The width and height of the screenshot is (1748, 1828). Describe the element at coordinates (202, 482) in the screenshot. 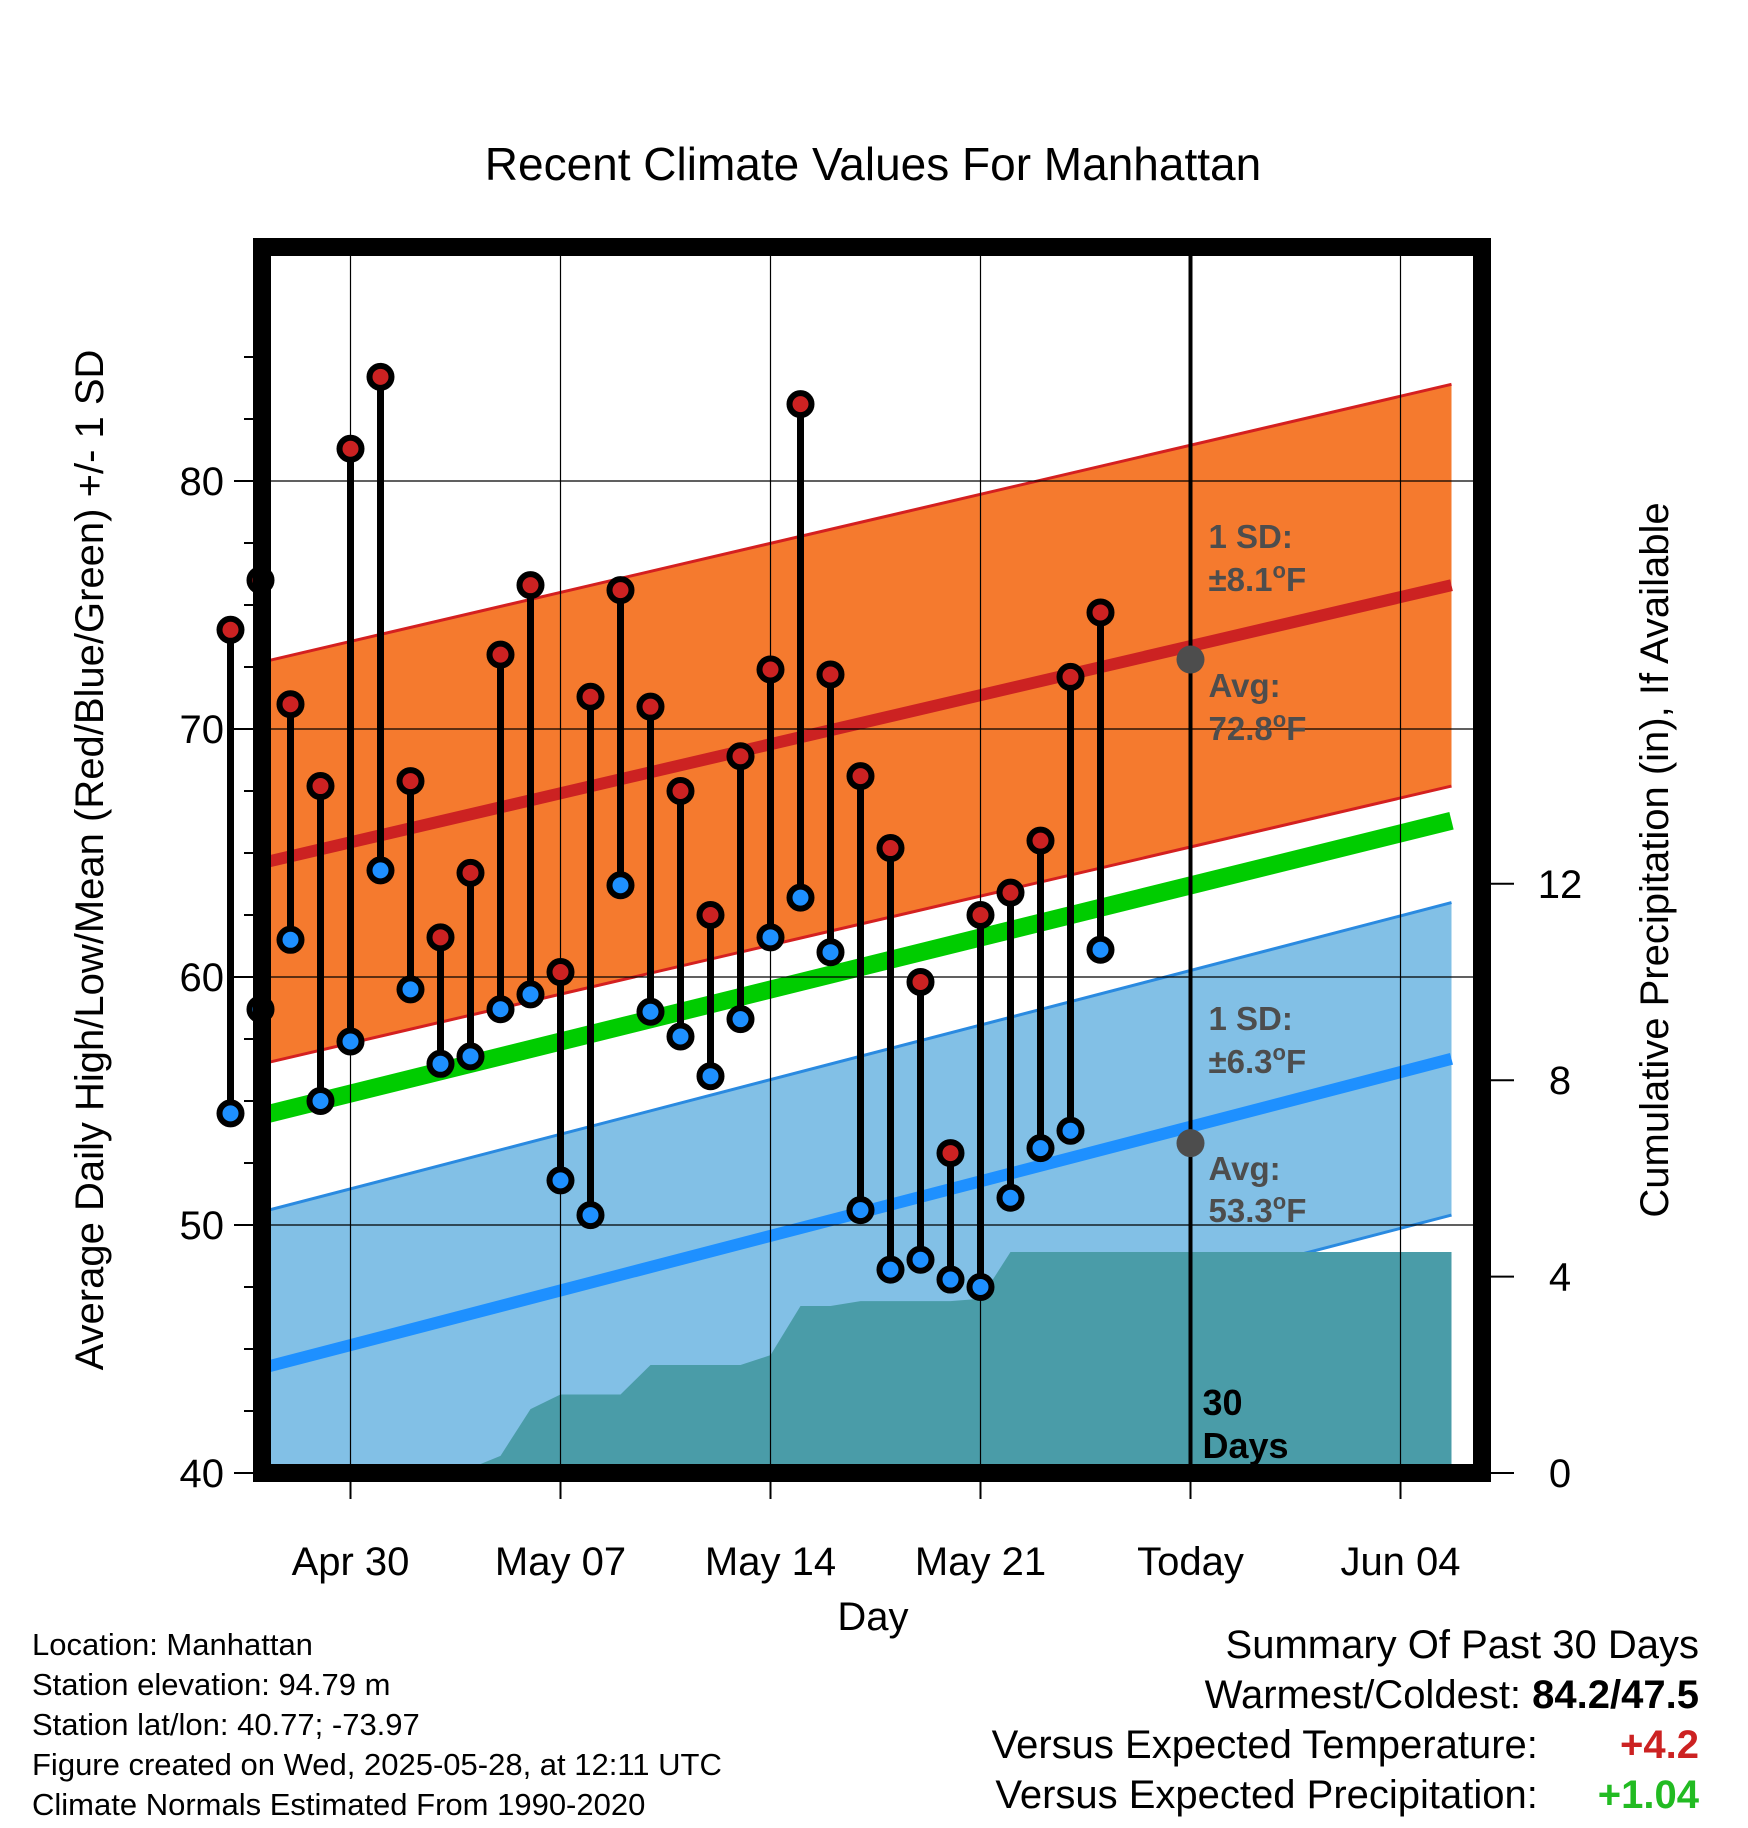

I see `y-tick-label: 80` at that location.